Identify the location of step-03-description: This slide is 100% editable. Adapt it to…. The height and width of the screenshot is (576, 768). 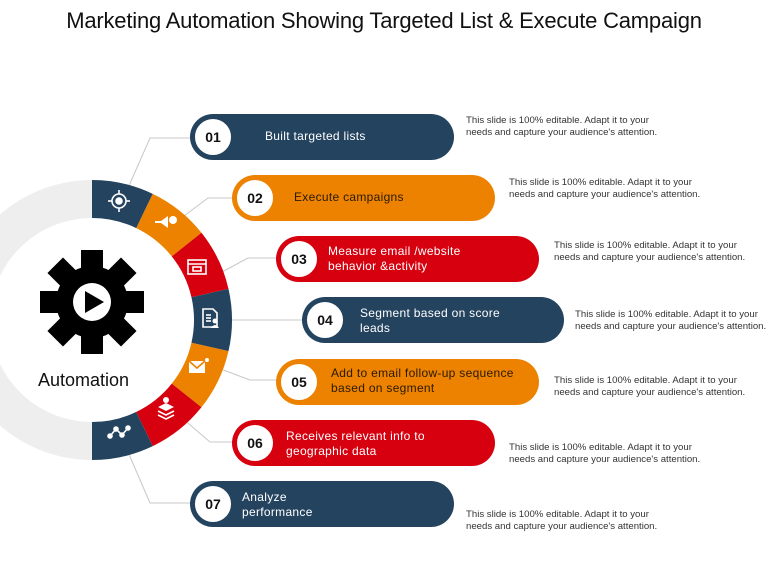
(650, 251).